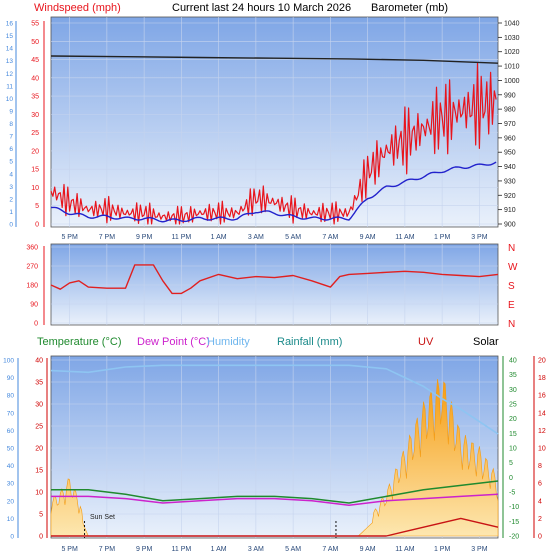 The width and height of the screenshot is (555, 554). What do you see at coordinates (512, 81) in the screenshot?
I see `mb-tick-label: 1000` at bounding box center [512, 81].